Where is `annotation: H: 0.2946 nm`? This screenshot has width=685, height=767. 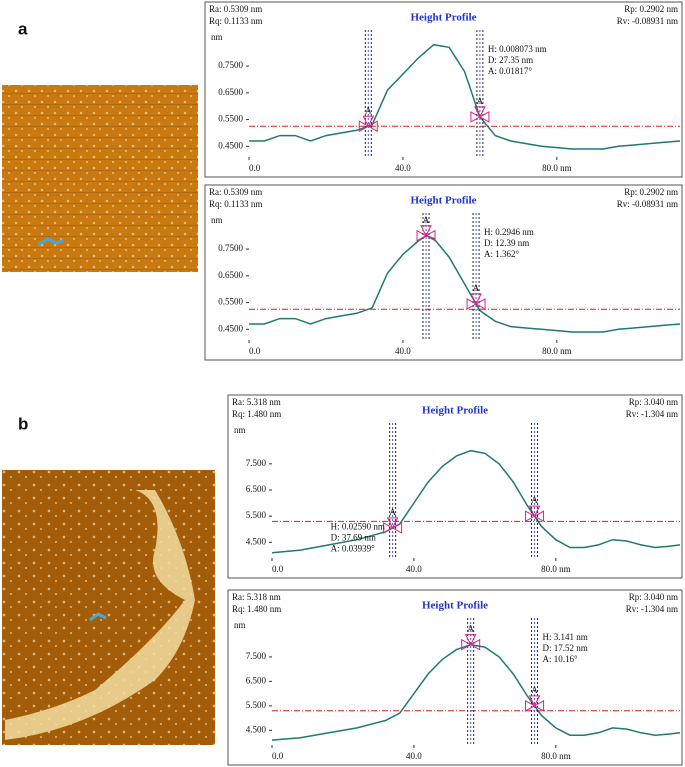 annotation: H: 0.2946 nm is located at coordinates (509, 232).